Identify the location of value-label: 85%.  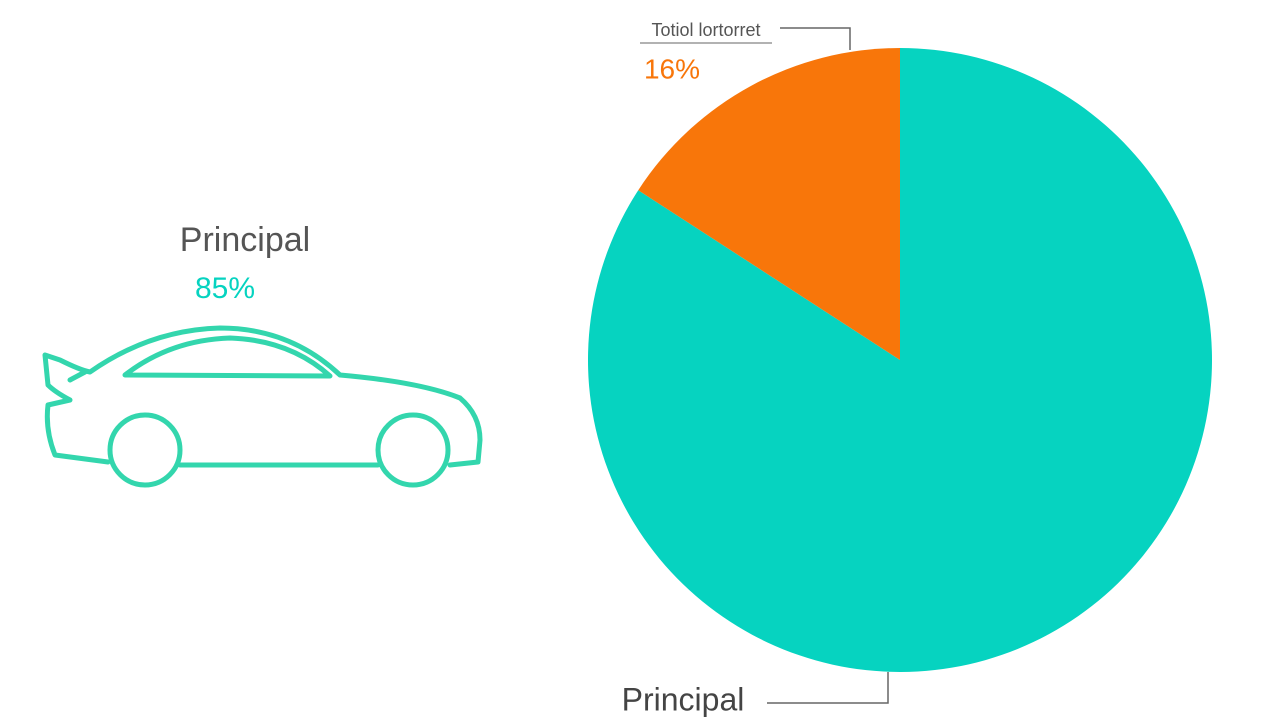
(225, 288).